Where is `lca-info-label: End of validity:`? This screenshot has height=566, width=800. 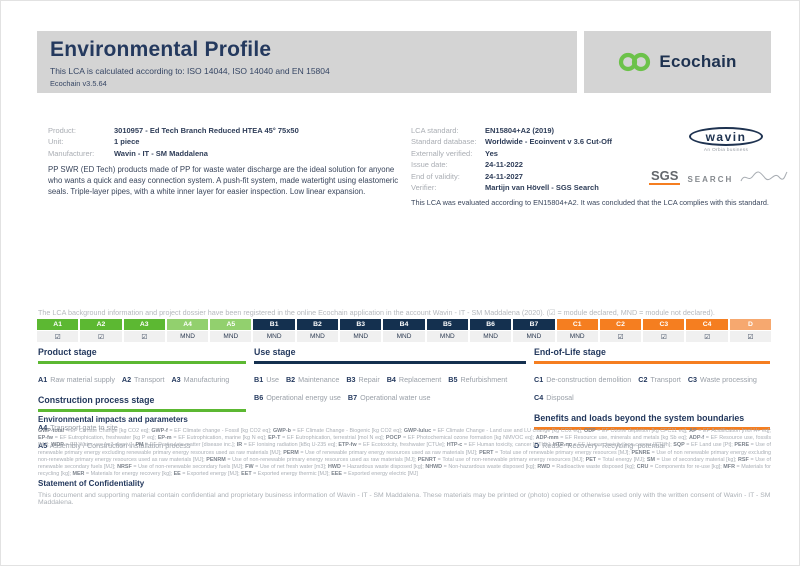 lca-info-label: End of validity: is located at coordinates (435, 176).